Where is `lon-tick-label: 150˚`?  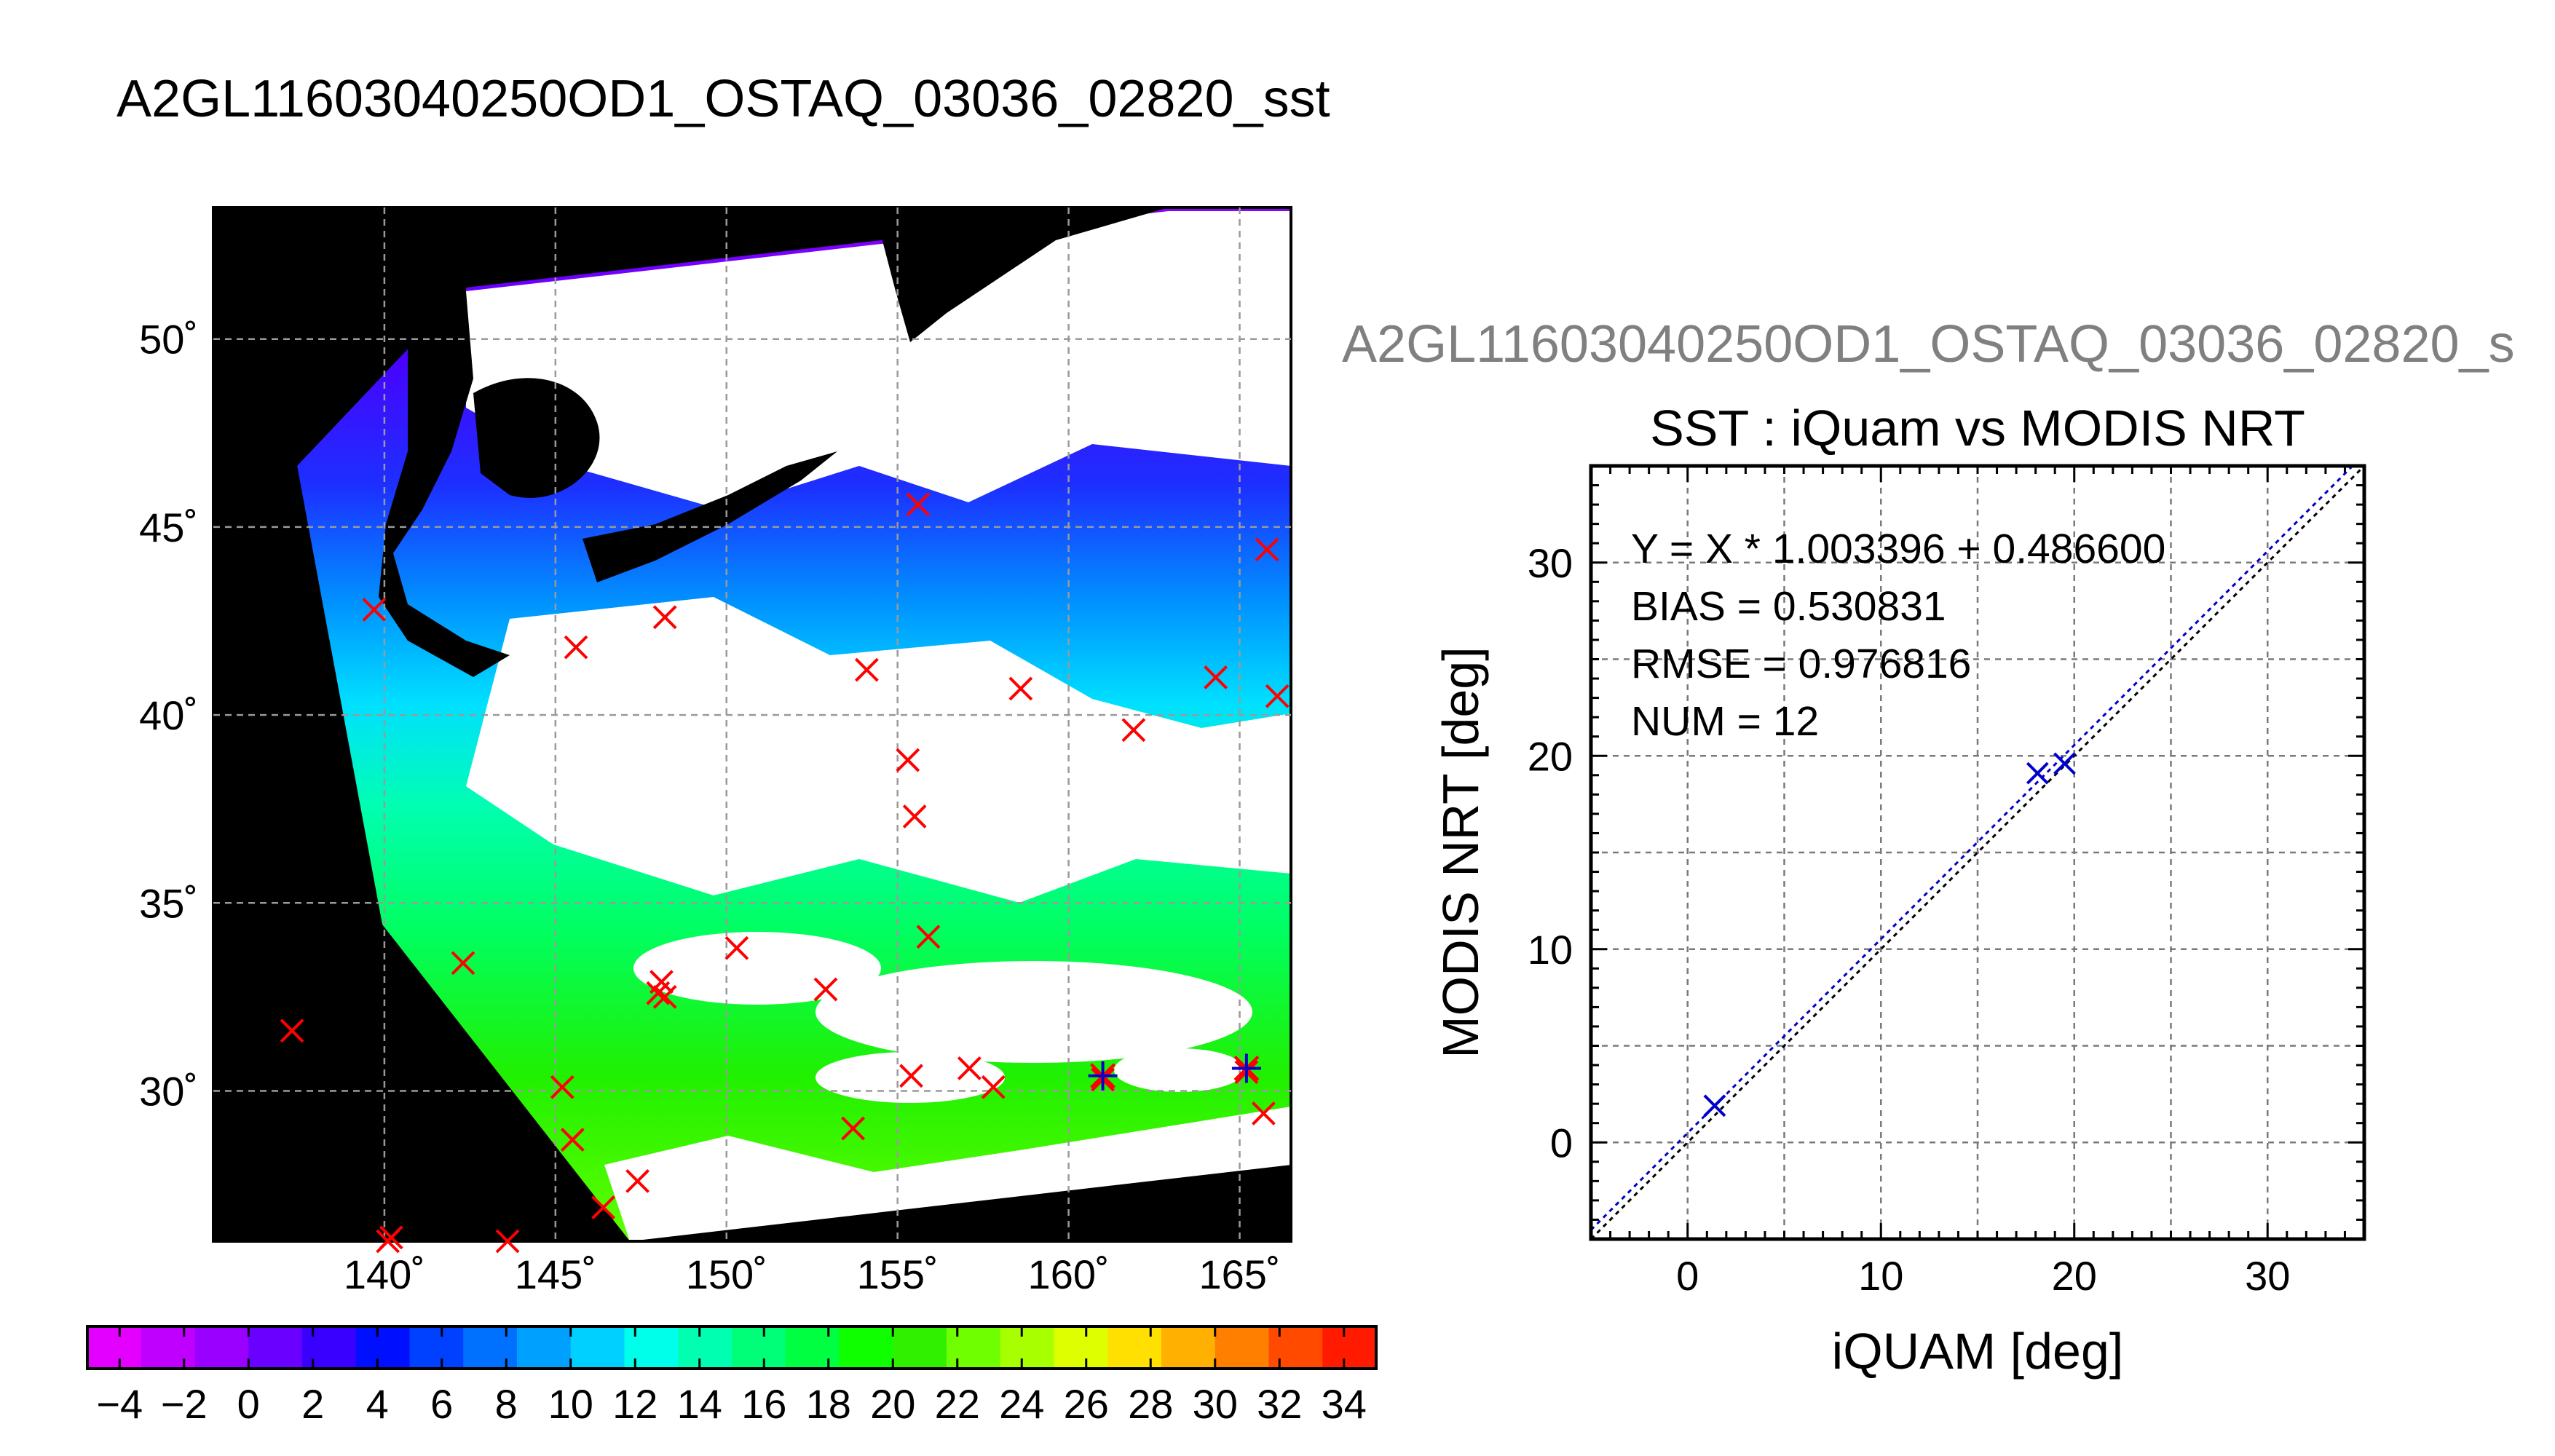
lon-tick-label: 150˚ is located at coordinates (726, 1274).